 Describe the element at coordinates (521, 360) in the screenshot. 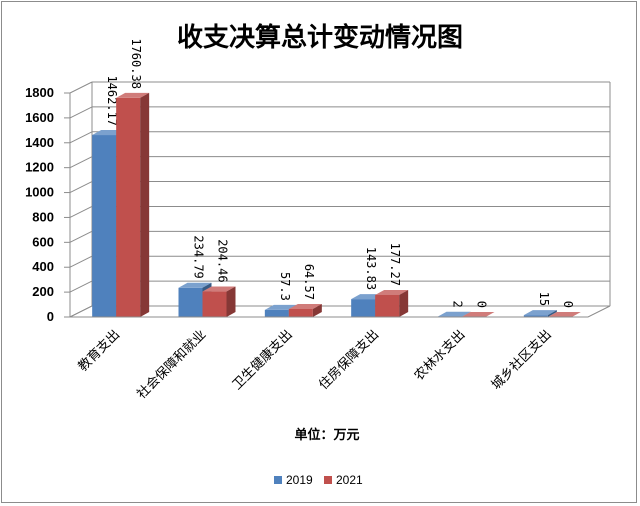

I see `category-label: 城乡社区支出` at that location.